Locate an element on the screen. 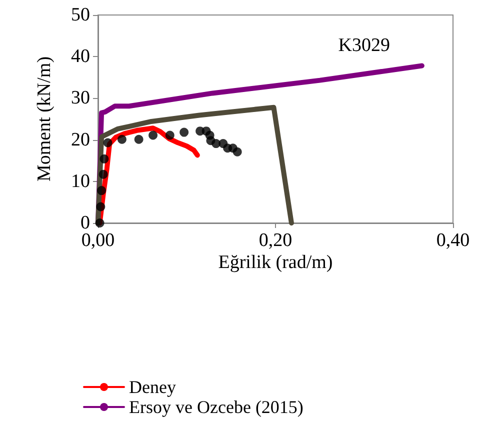 Image resolution: width=478 pixels, height=423 pixels. y-tick-label: 10 is located at coordinates (80, 181).